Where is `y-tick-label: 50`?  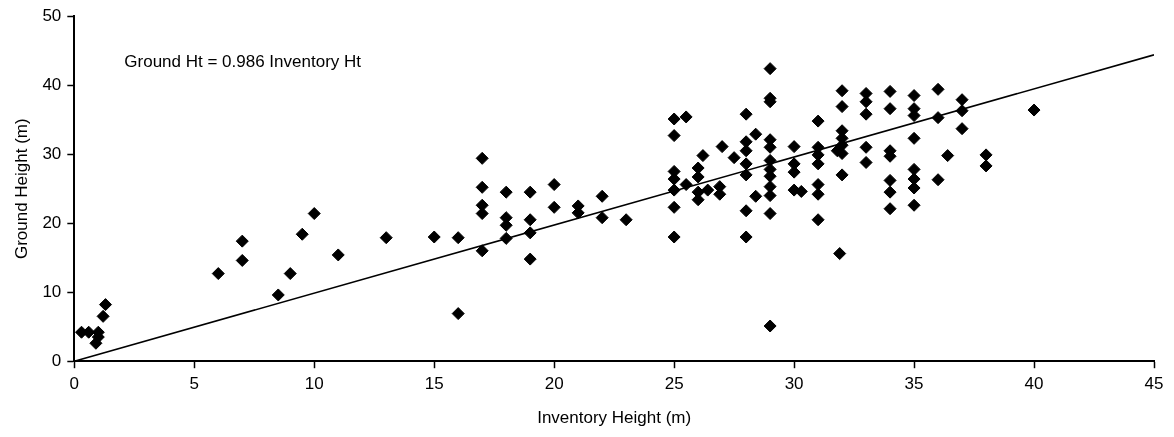
y-tick-label: 50 is located at coordinates (52, 15).